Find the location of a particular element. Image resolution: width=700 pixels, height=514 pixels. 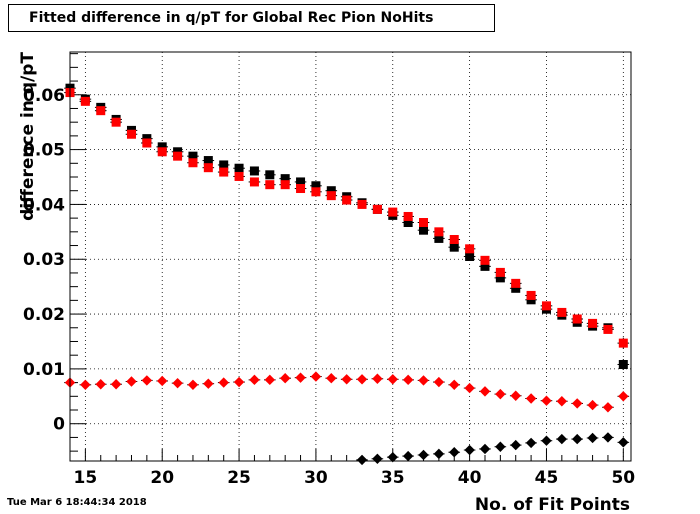

x-tick-label: 45 is located at coordinates (547, 478).